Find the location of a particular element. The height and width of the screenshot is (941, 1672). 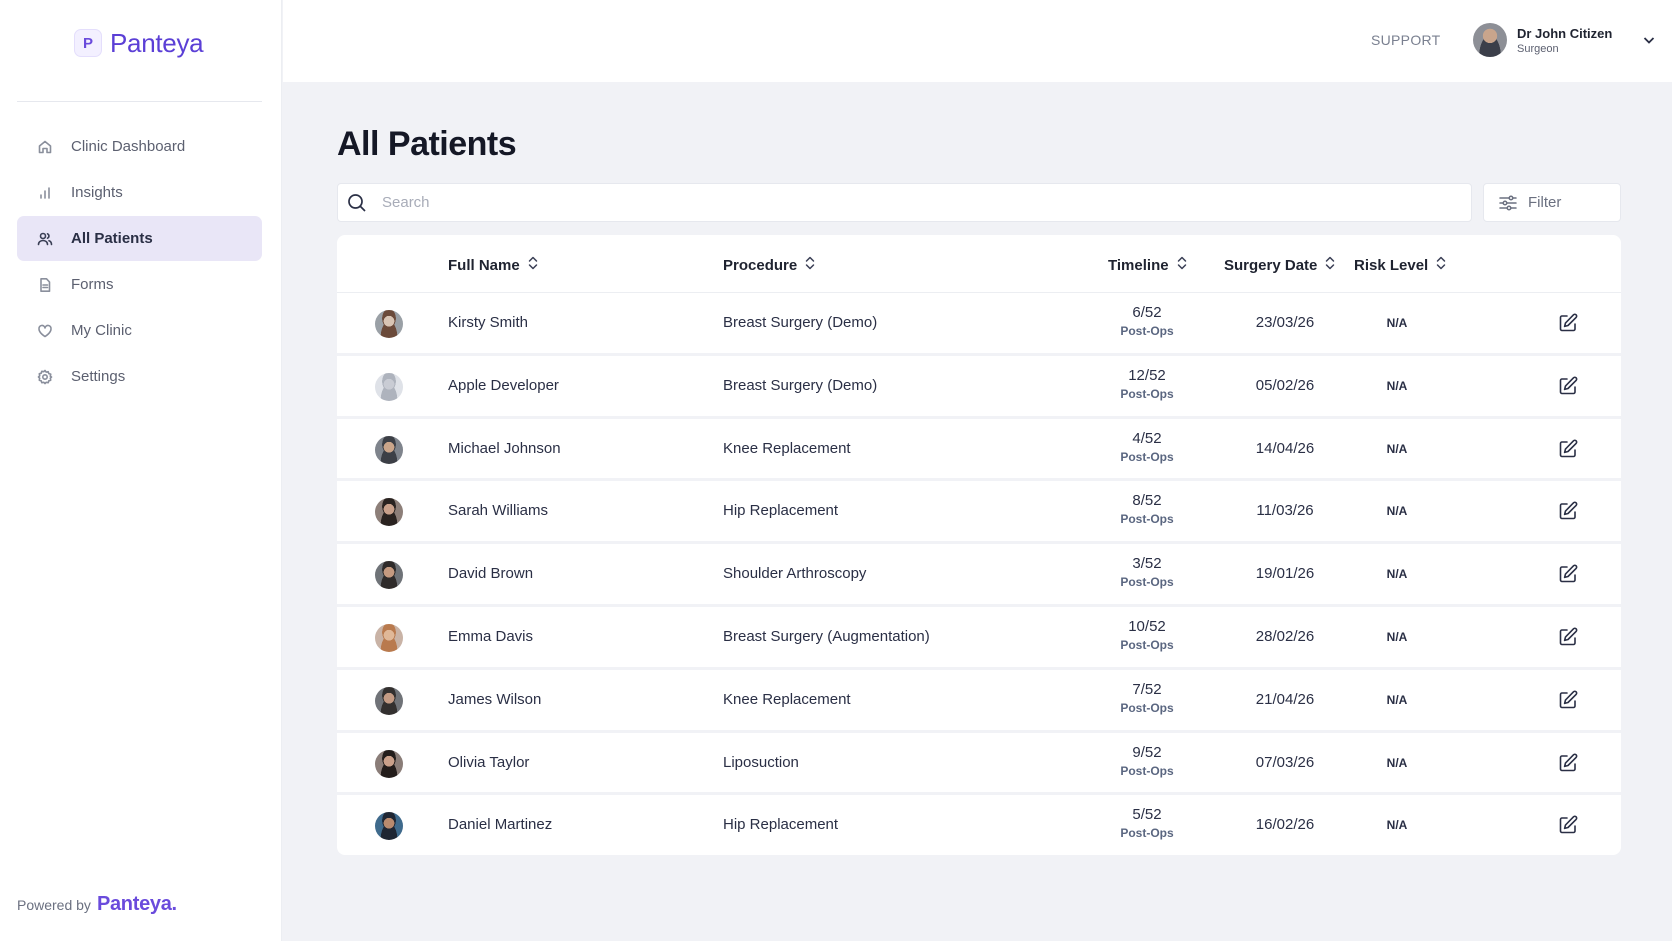

users-icon is located at coordinates (45, 239).